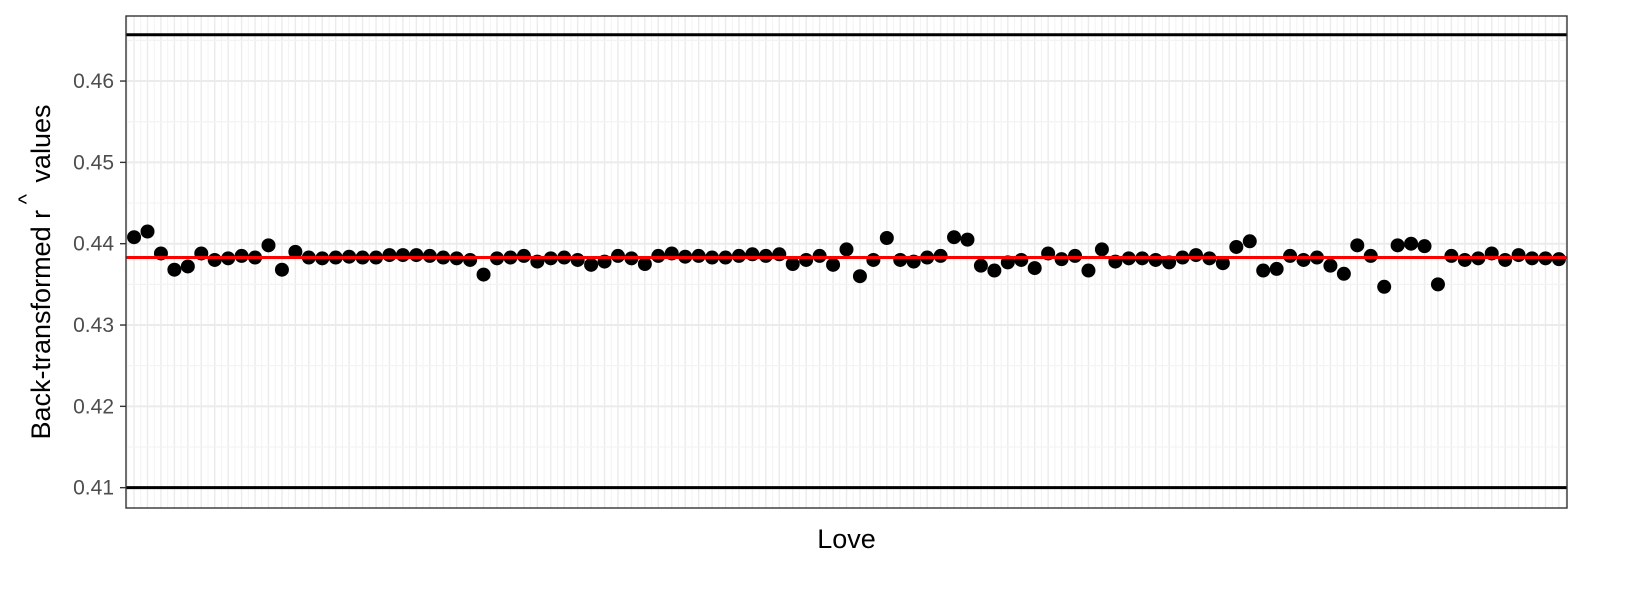  Describe the element at coordinates (93, 406) in the screenshot. I see `y-tick-label: 0.42` at that location.